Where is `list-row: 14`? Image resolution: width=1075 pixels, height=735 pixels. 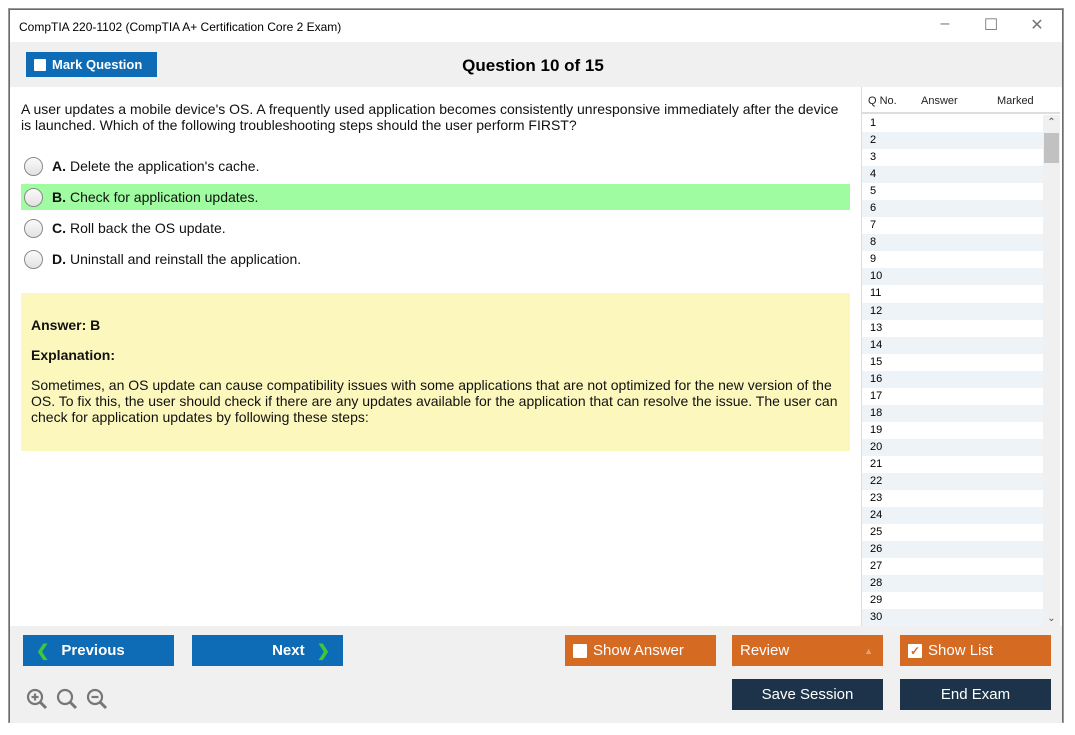 list-row: 14 is located at coordinates (953, 345).